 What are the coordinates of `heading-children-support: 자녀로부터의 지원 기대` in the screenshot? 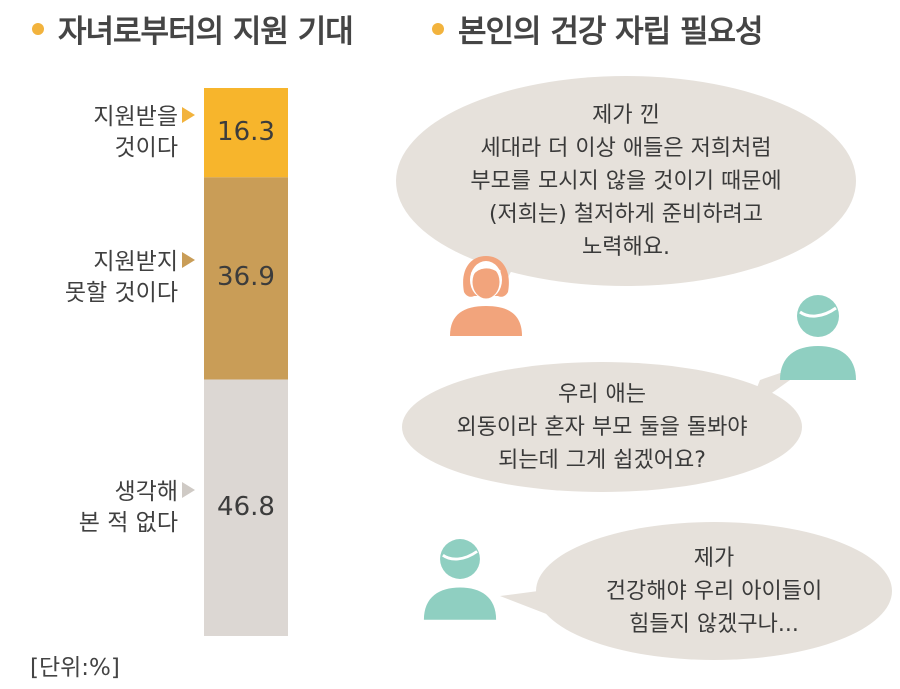 It's located at (193, 28).